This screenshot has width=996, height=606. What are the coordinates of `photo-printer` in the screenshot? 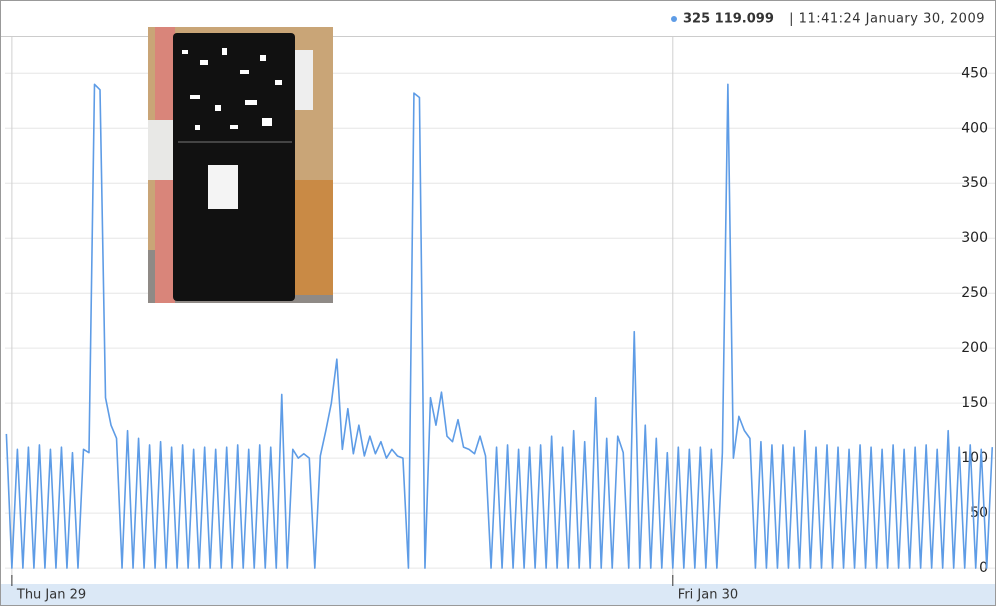 It's located at (160, 150).